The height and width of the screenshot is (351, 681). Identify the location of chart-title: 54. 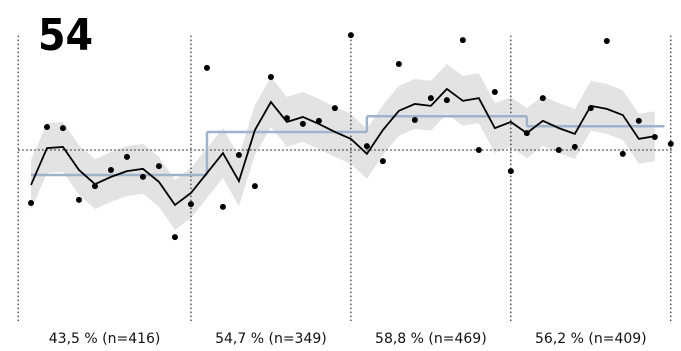
(65, 35).